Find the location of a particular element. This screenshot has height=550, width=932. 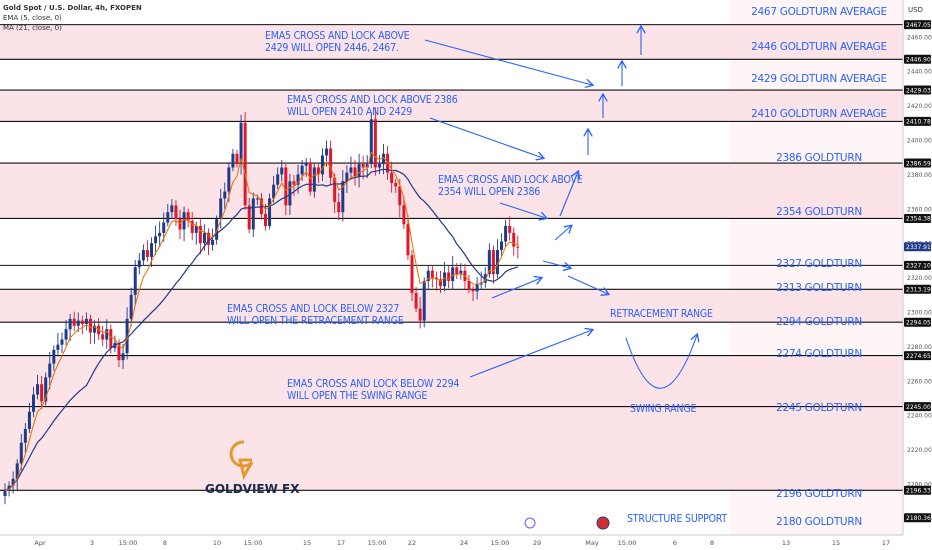

swing-range-label: SWING RANGE is located at coordinates (663, 409).